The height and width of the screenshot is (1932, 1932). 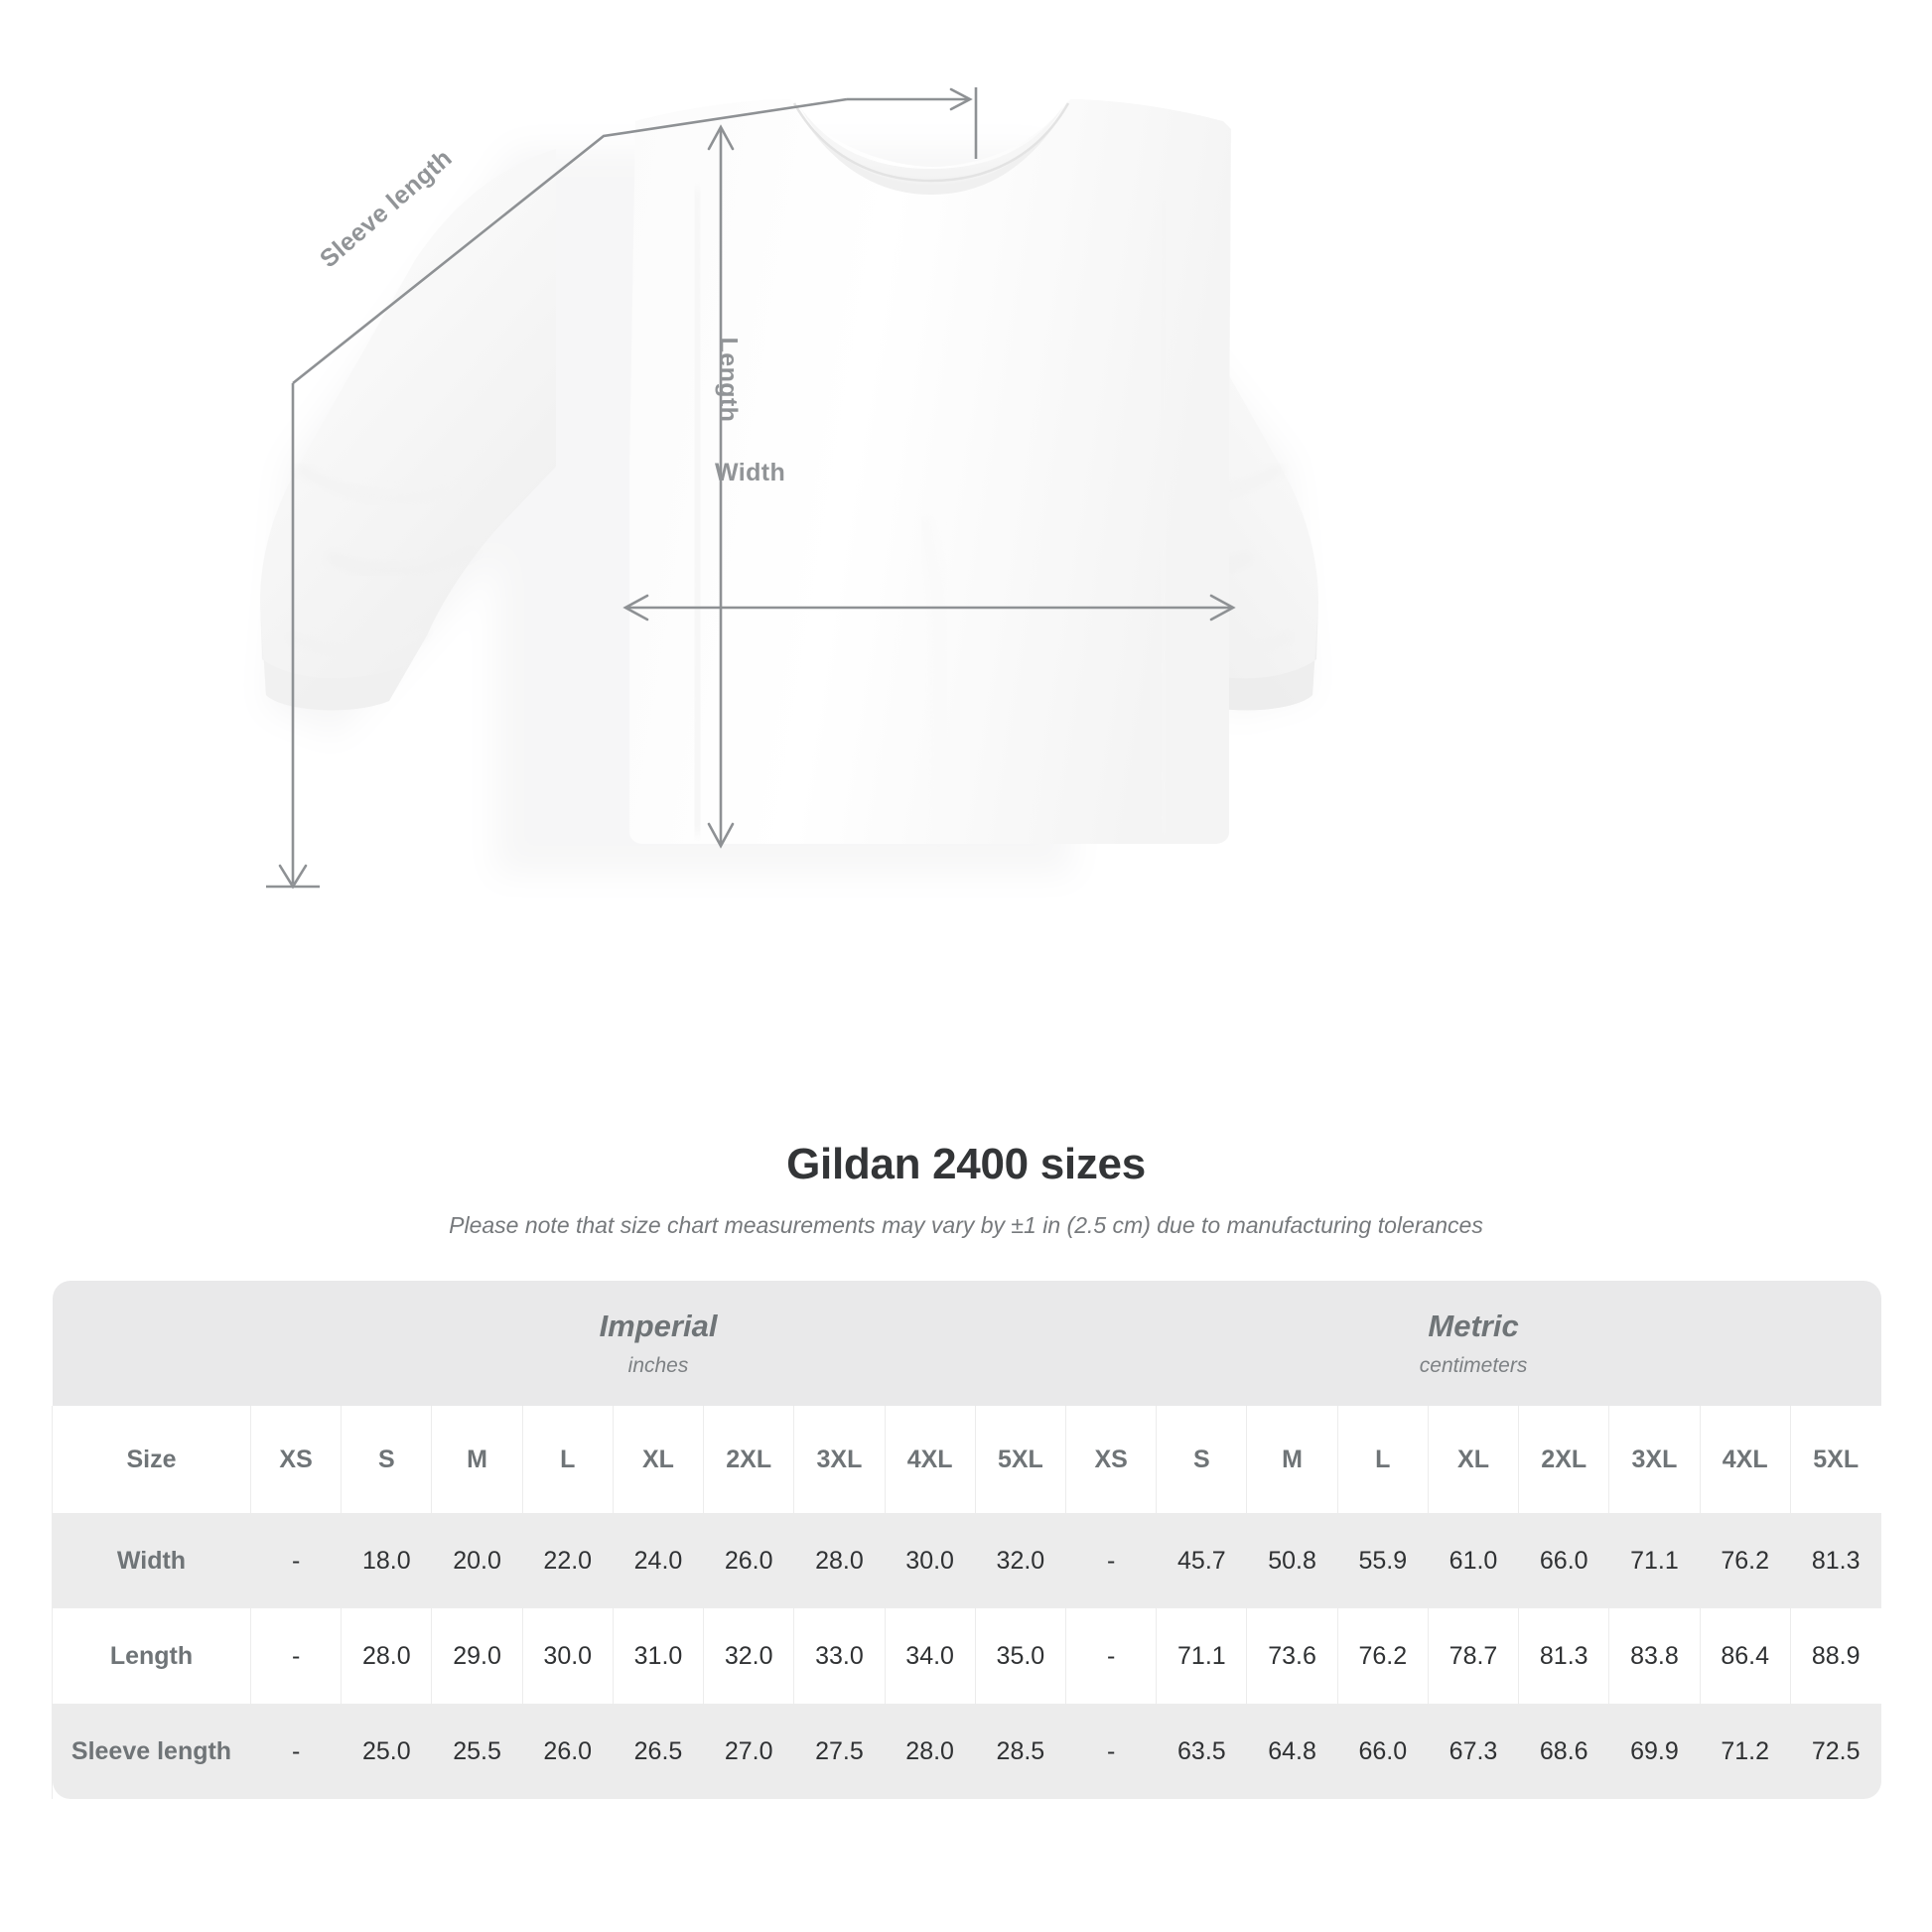 I want to click on row-header-length: Length, so click(x=152, y=1656).